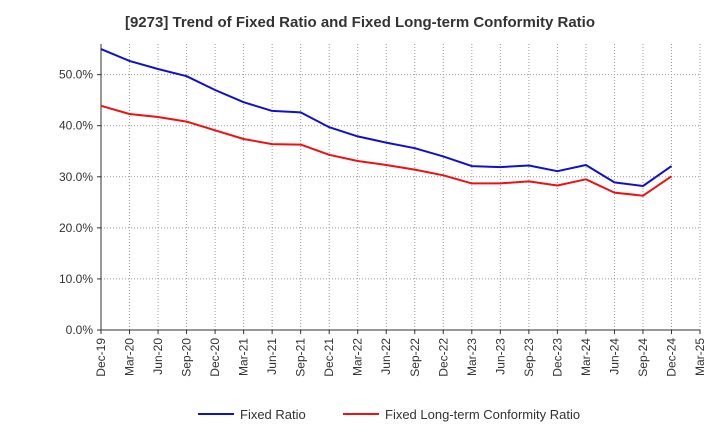 The width and height of the screenshot is (720, 445). What do you see at coordinates (187, 357) in the screenshot?
I see `x-tick-label: Sep-20` at bounding box center [187, 357].